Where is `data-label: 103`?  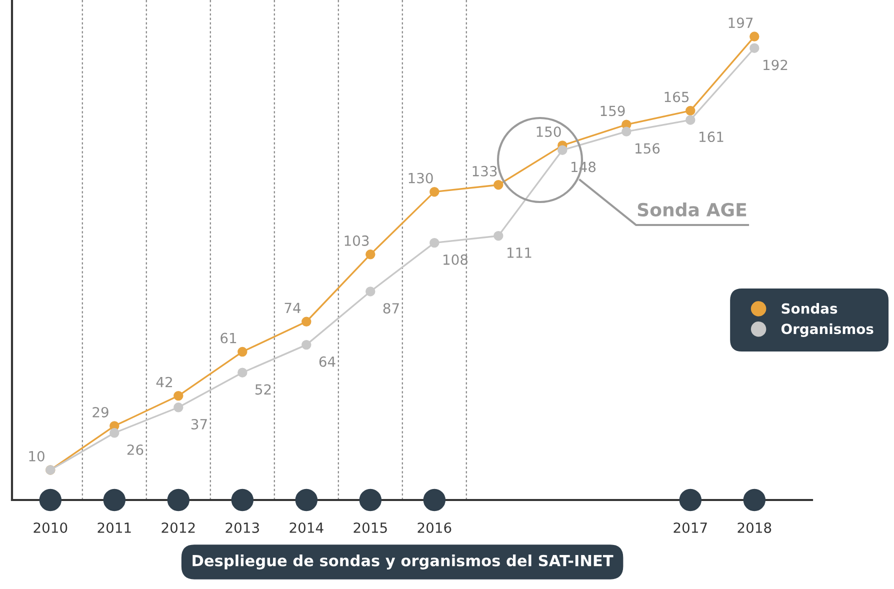 data-label: 103 is located at coordinates (356, 240).